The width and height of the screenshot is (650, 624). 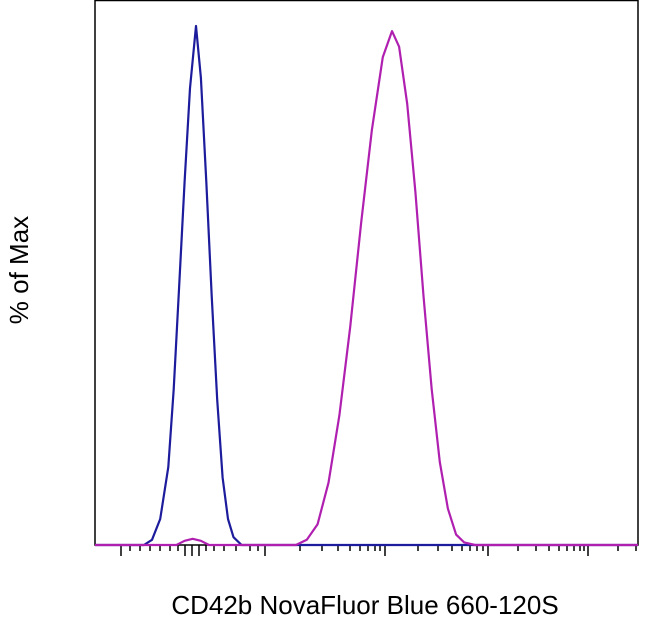 What do you see at coordinates (378, 550) in the screenshot?
I see `x-axis-ticks` at bounding box center [378, 550].